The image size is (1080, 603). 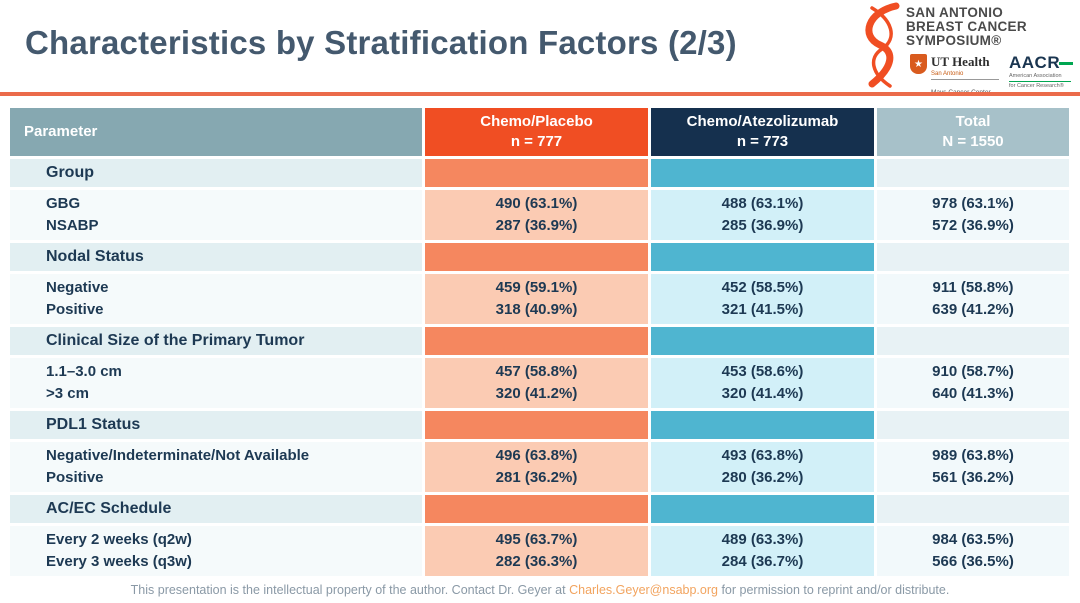 I want to click on category-nodal-total-cell, so click(x=973, y=257).